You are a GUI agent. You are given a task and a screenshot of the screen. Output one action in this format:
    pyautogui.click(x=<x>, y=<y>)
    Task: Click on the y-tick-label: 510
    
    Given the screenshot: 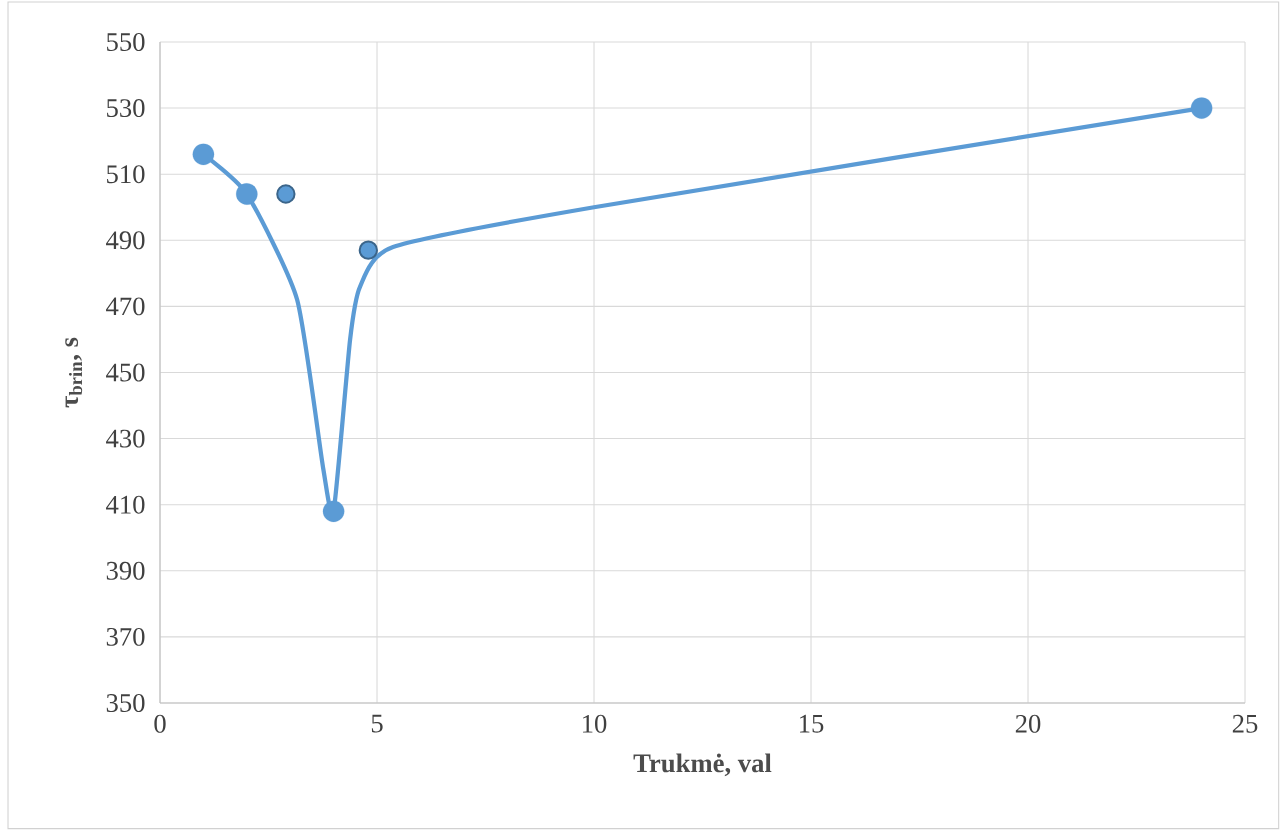 What is the action you would take?
    pyautogui.click(x=126, y=174)
    